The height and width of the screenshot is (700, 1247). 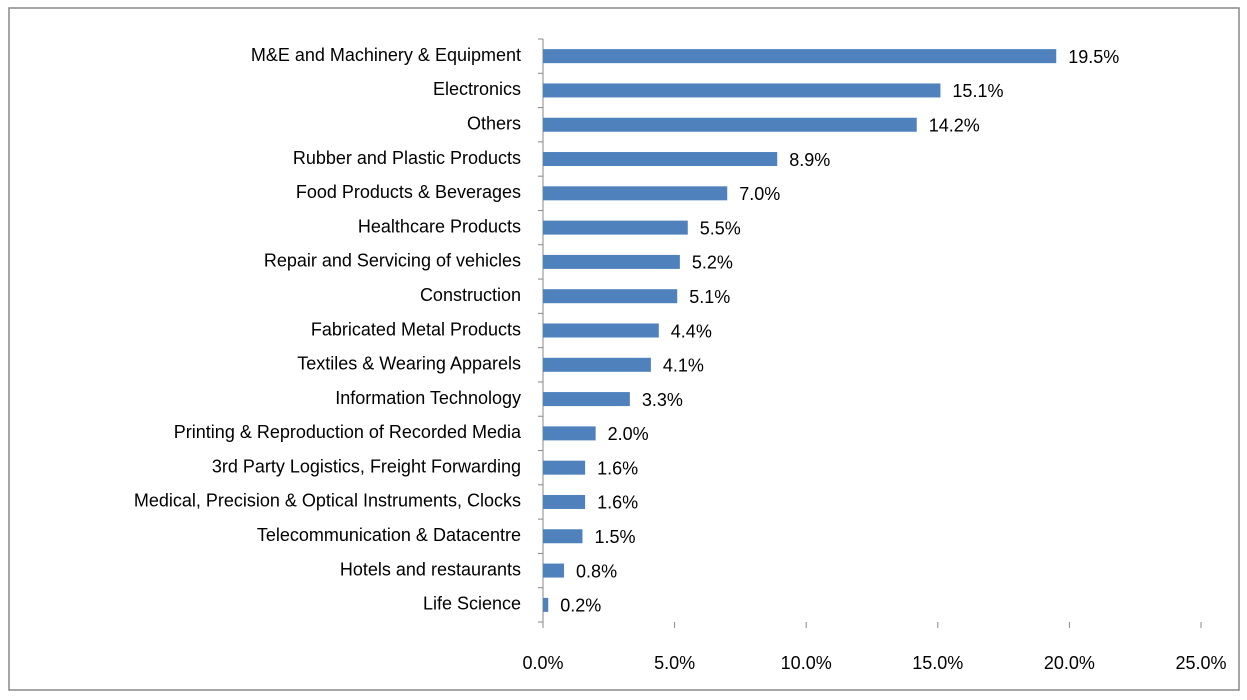 What do you see at coordinates (674, 663) in the screenshot?
I see `x-tick-label: 5.0%` at bounding box center [674, 663].